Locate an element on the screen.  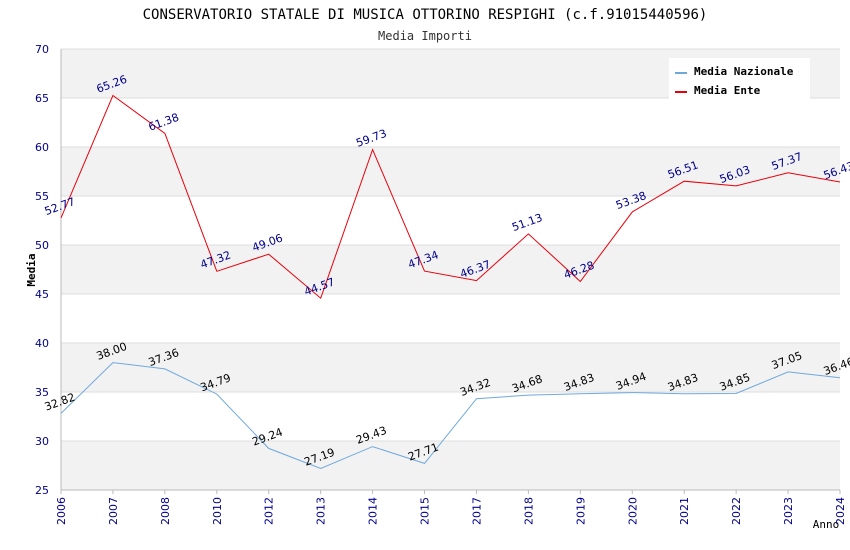
x-tick-label: 2015 is located at coordinates (425, 511).